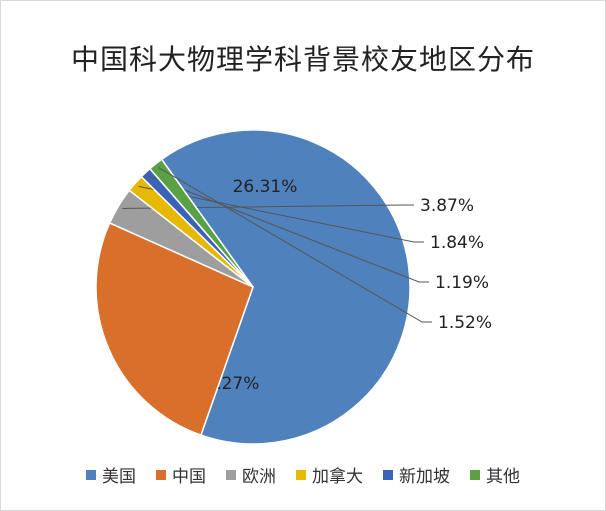 The width and height of the screenshot is (606, 511). I want to click on chart-legend: 美国 中国 欧洲 加拿大 新加坡 其他, so click(303, 474).